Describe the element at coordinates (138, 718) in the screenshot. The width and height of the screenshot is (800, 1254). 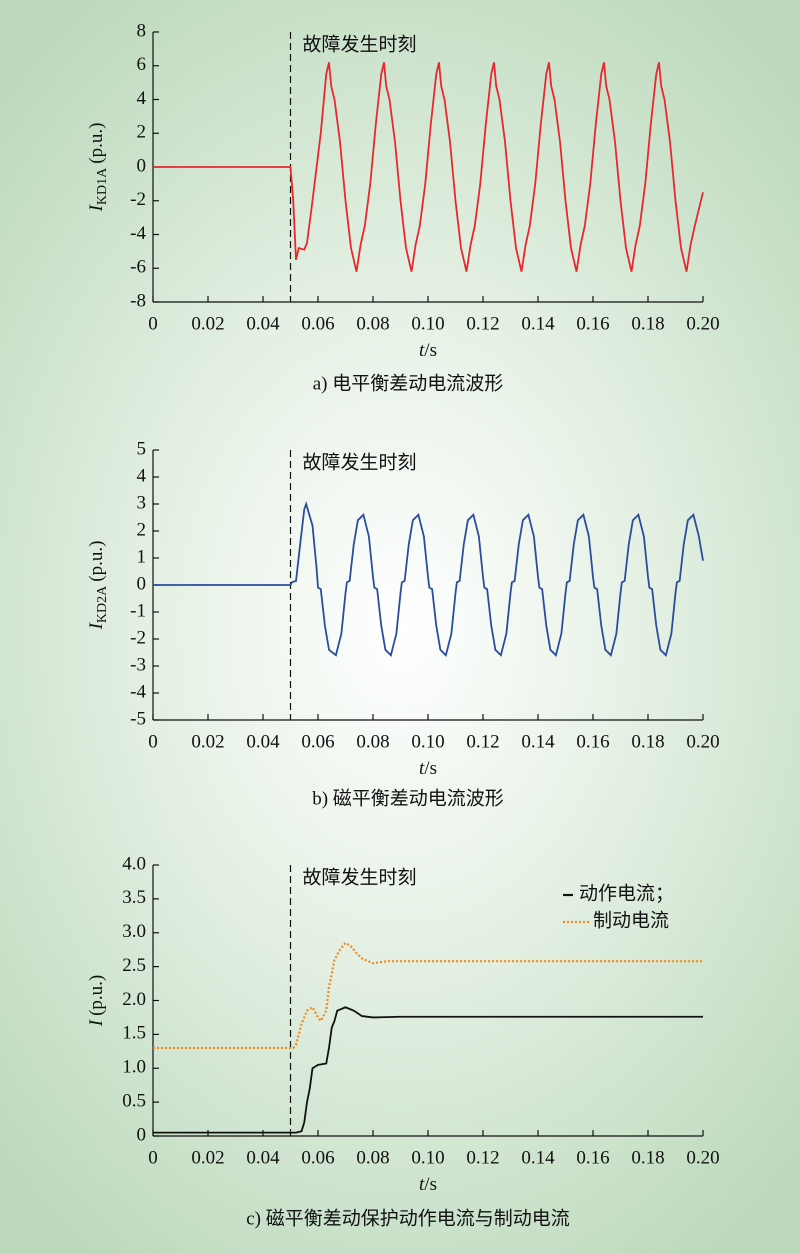
I see `y-tick-label: -5` at that location.